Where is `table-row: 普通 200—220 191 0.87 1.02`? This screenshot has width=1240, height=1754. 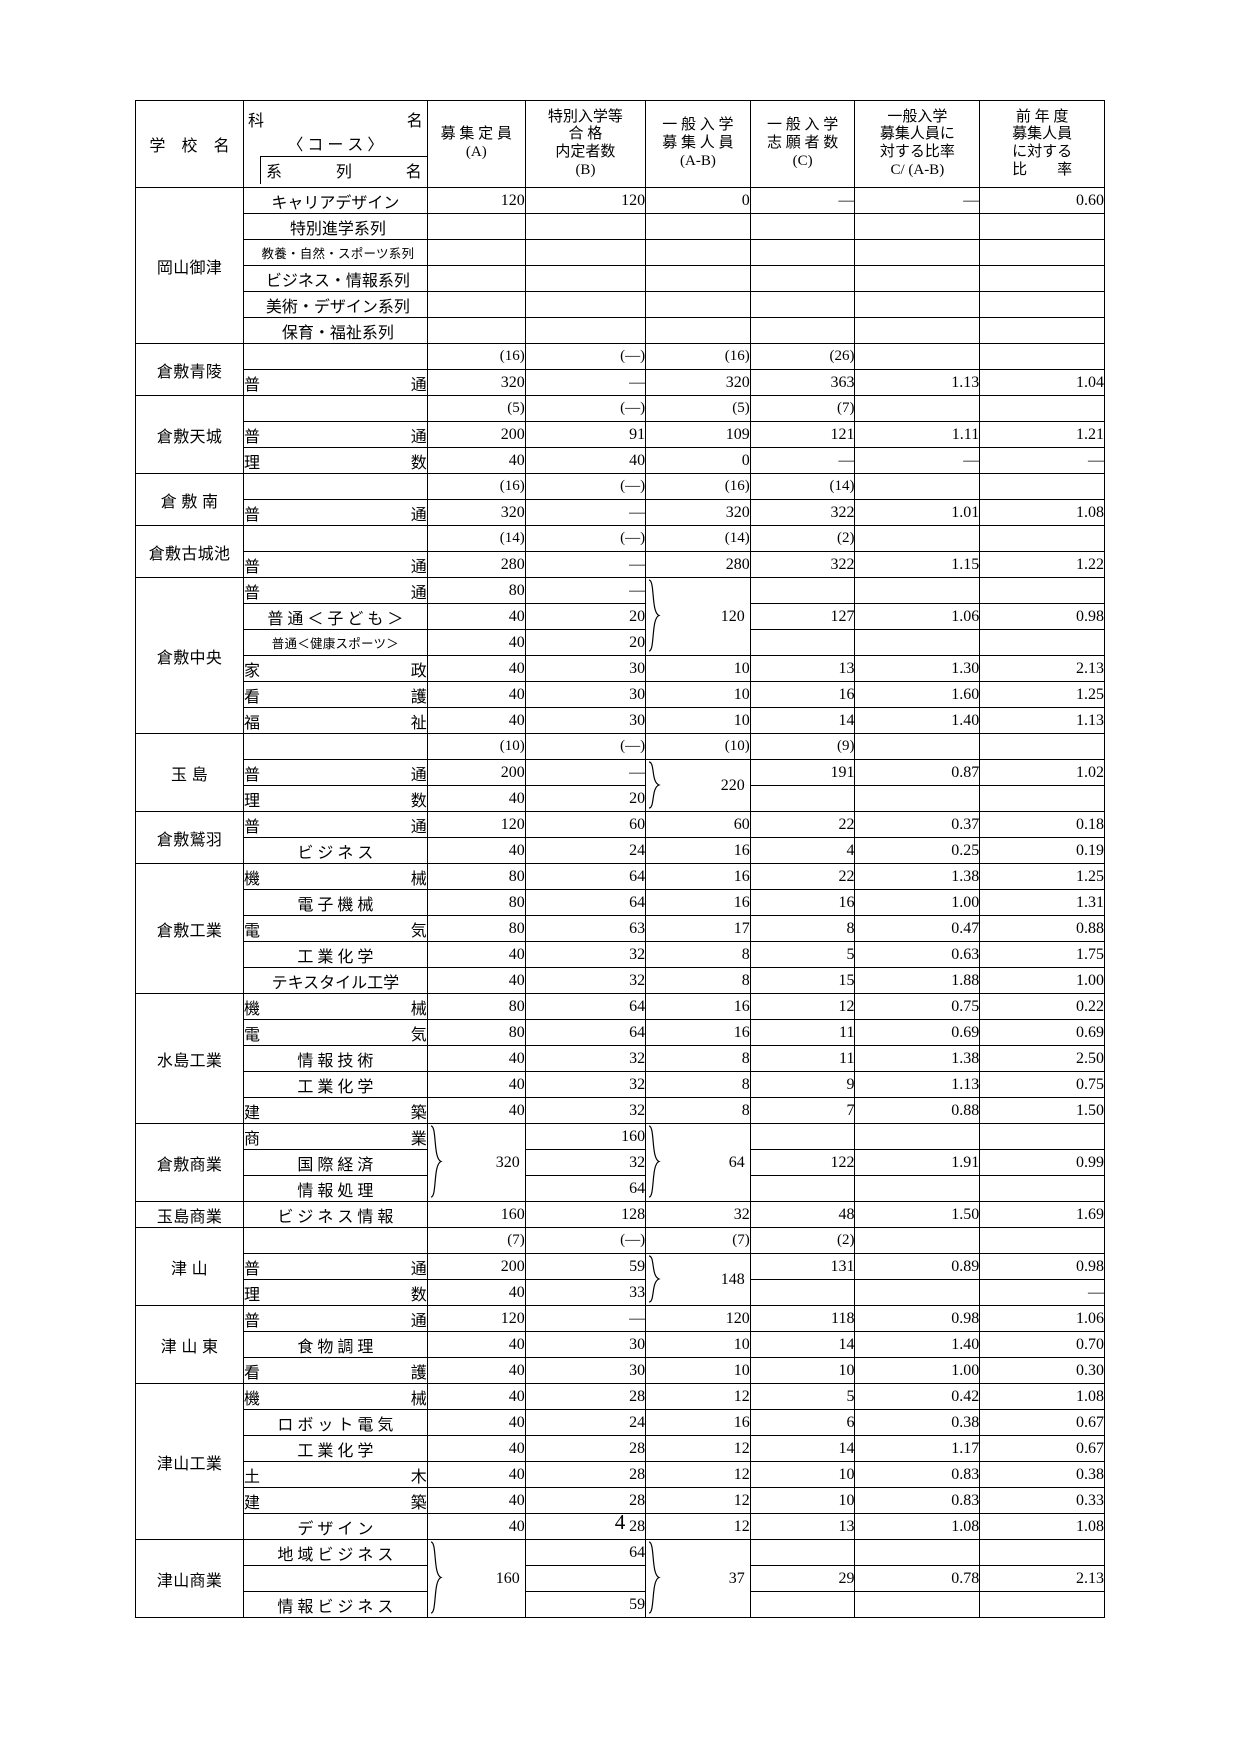
table-row: 普通 200—220 191 0.87 1.02 is located at coordinates (620, 785).